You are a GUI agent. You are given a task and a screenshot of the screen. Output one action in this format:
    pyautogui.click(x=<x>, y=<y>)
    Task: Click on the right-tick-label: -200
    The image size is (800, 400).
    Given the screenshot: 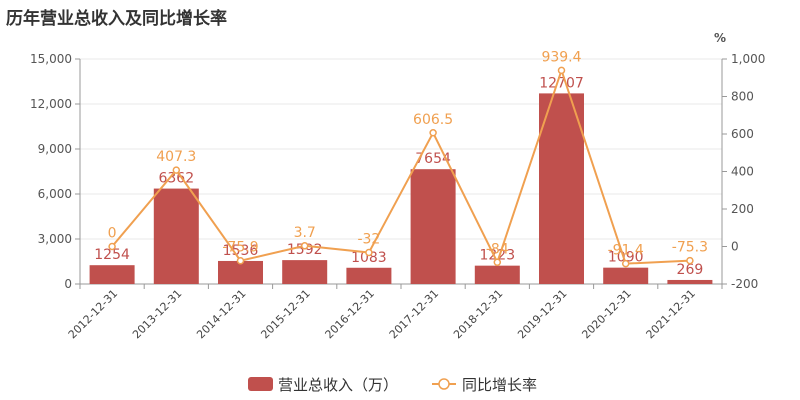 What is the action you would take?
    pyautogui.click(x=744, y=284)
    